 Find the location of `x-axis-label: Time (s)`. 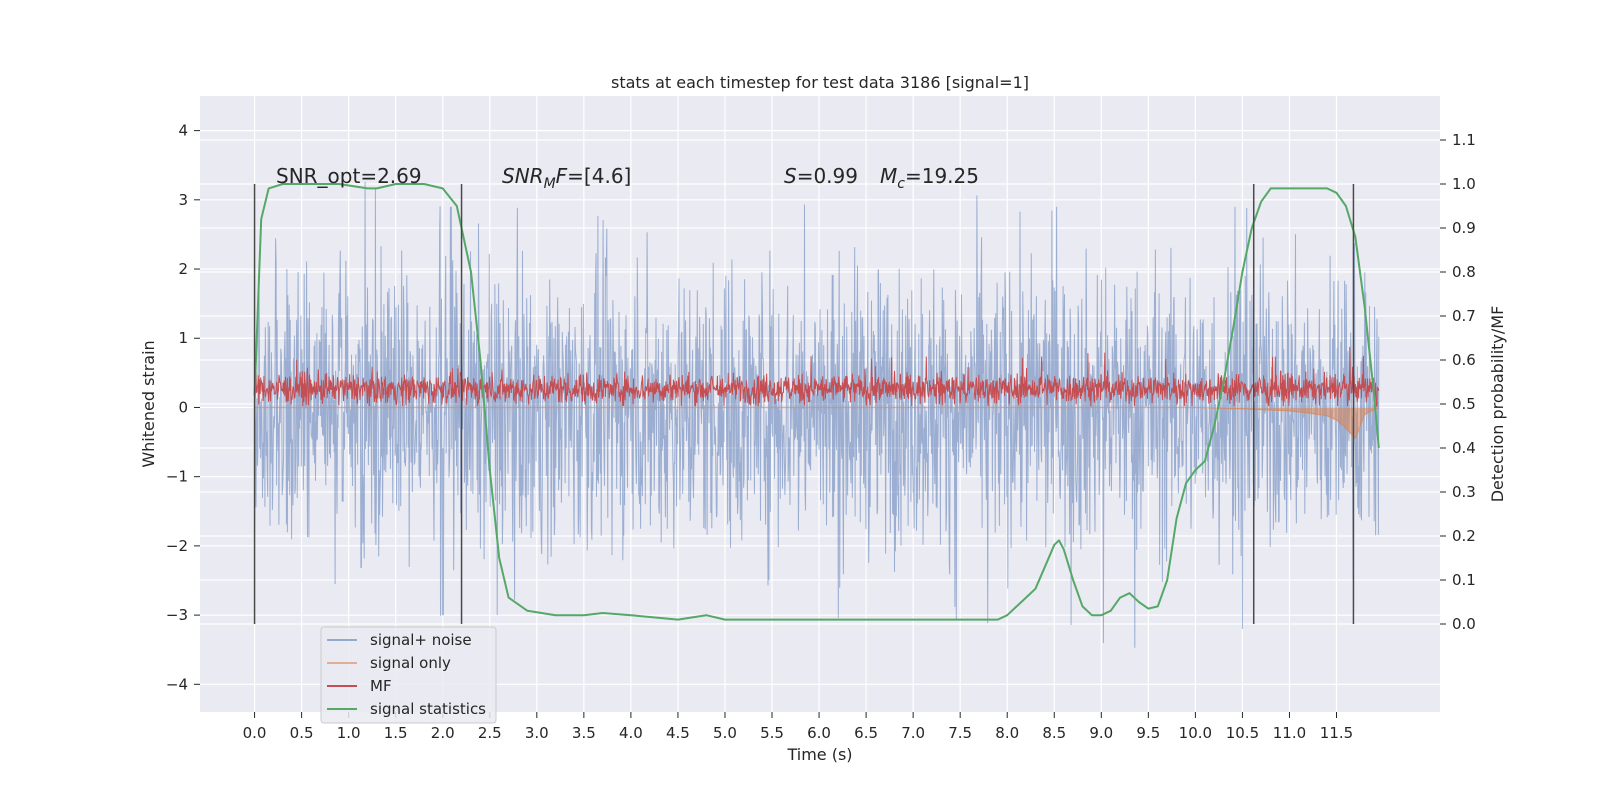

x-axis-label: Time (s) is located at coordinates (819, 754).